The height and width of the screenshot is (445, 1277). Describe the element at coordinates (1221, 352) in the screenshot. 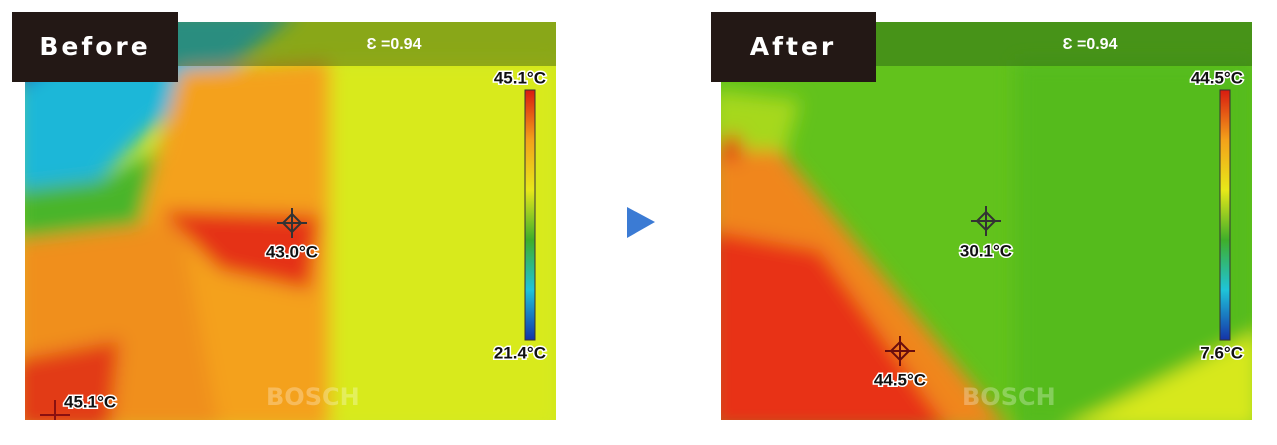

I see `scale-min: 7.6°C` at that location.